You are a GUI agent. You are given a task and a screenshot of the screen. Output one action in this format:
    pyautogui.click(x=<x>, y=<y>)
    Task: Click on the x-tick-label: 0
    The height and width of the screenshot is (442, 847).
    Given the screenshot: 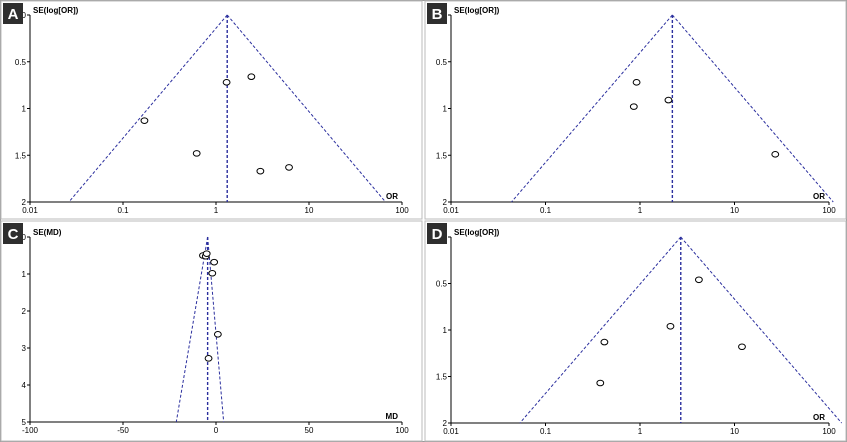 What is the action you would take?
    pyautogui.click(x=216, y=430)
    